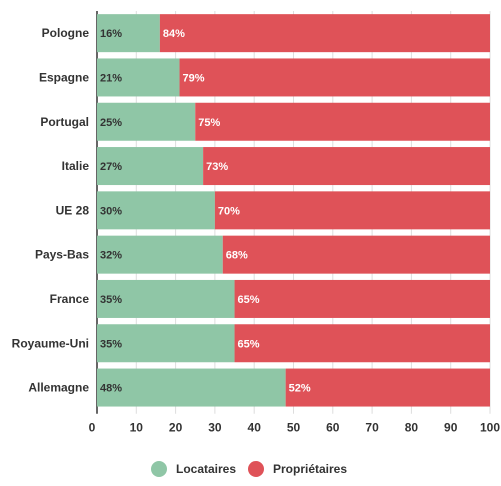  What do you see at coordinates (64, 122) in the screenshot?
I see `category-label: Portugal` at bounding box center [64, 122].